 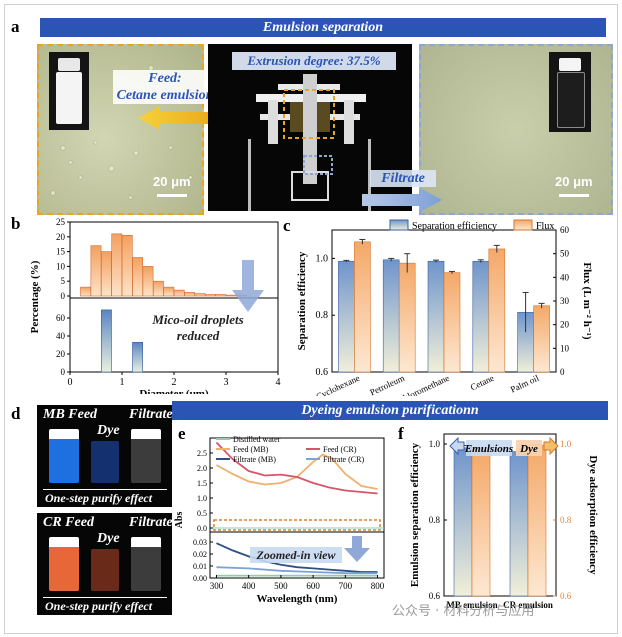 I want to click on chart-c-y2tick-label: 60, so click(x=565, y=230).